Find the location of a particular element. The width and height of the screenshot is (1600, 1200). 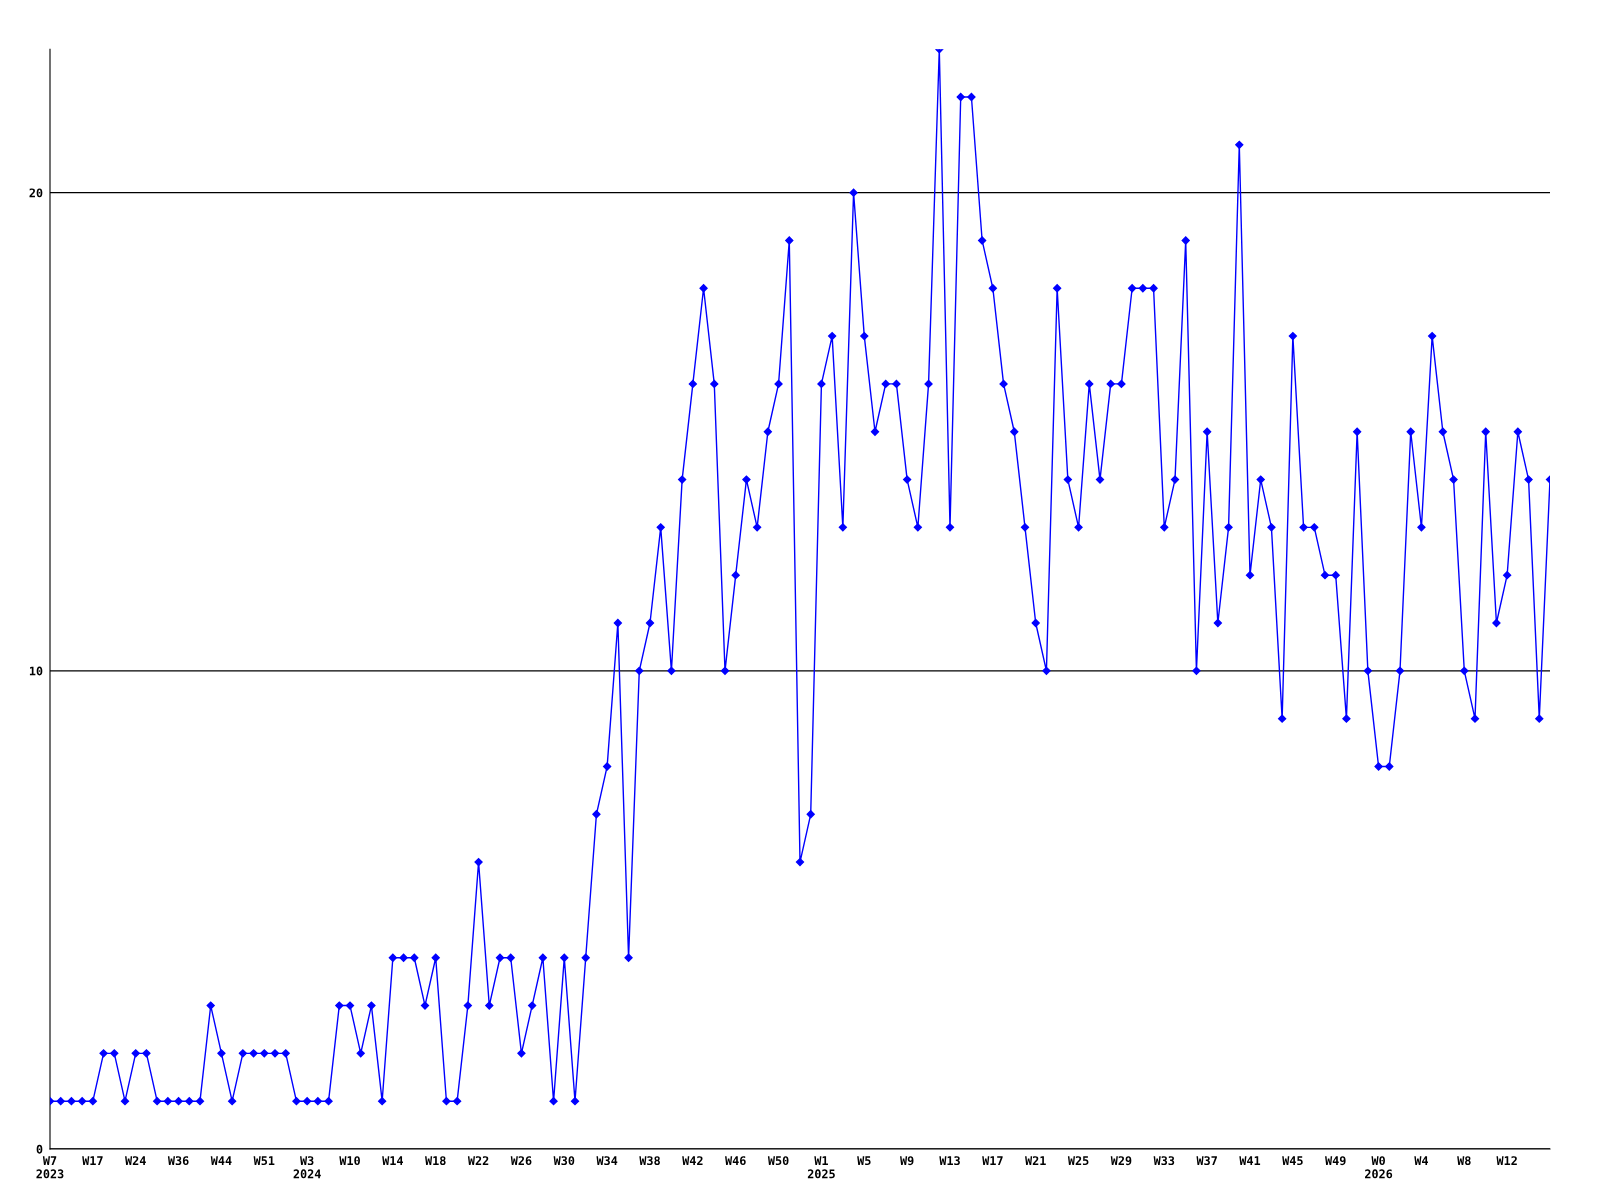

x-tick-label: W34 is located at coordinates (607, 1161).